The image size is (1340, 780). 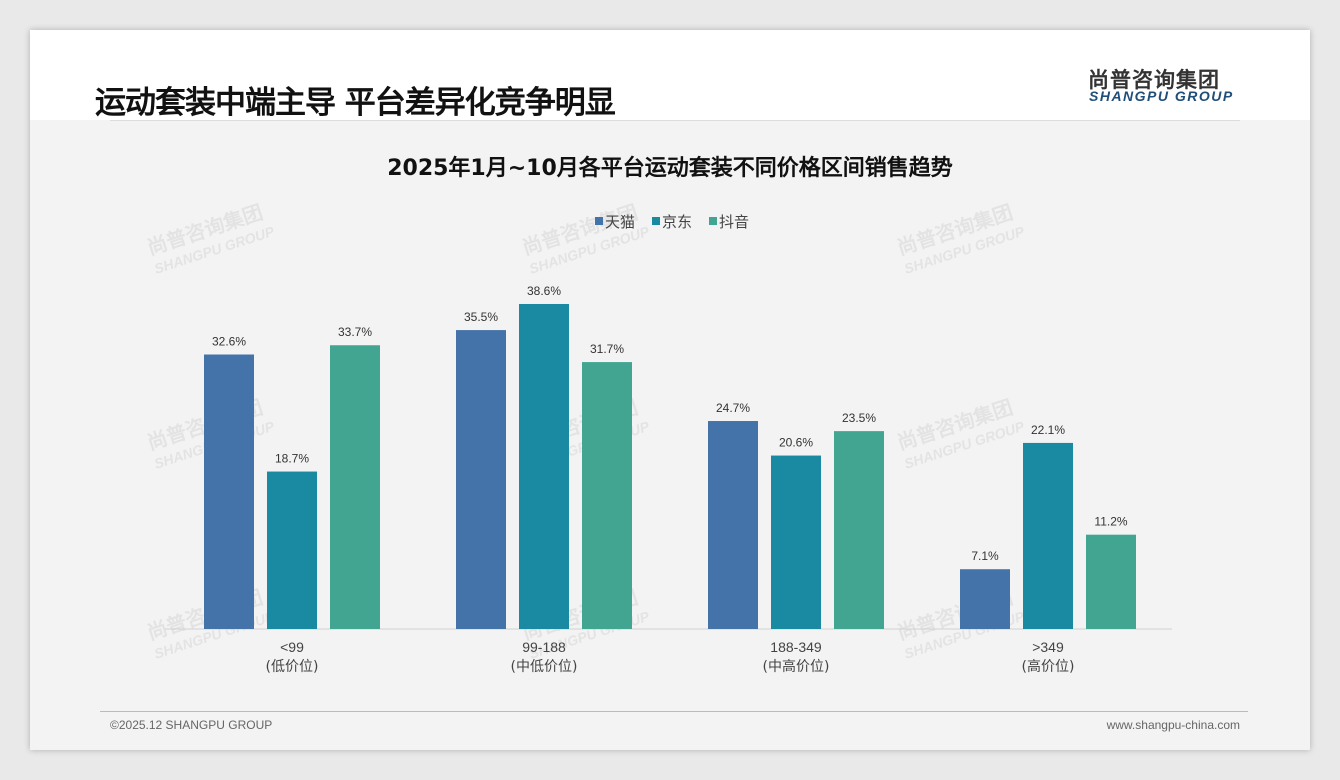 I want to click on x-tick-sublabel: (高价位), so click(x=1048, y=666).